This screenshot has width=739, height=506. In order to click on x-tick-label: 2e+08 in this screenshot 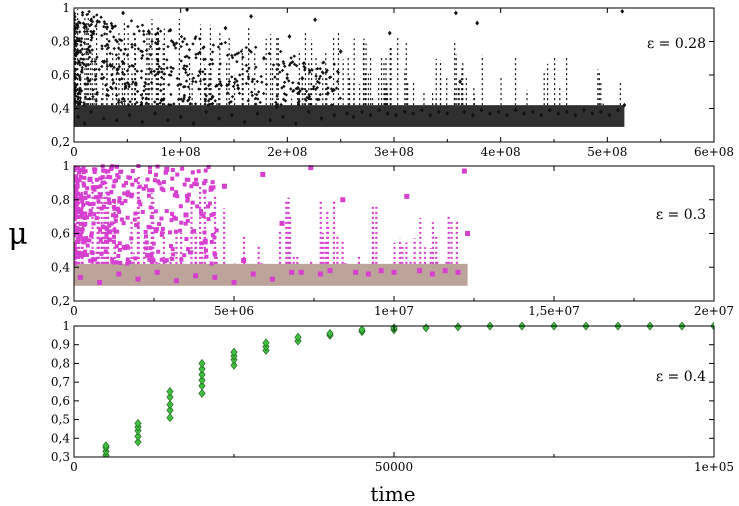, I will do `click(287, 152)`.